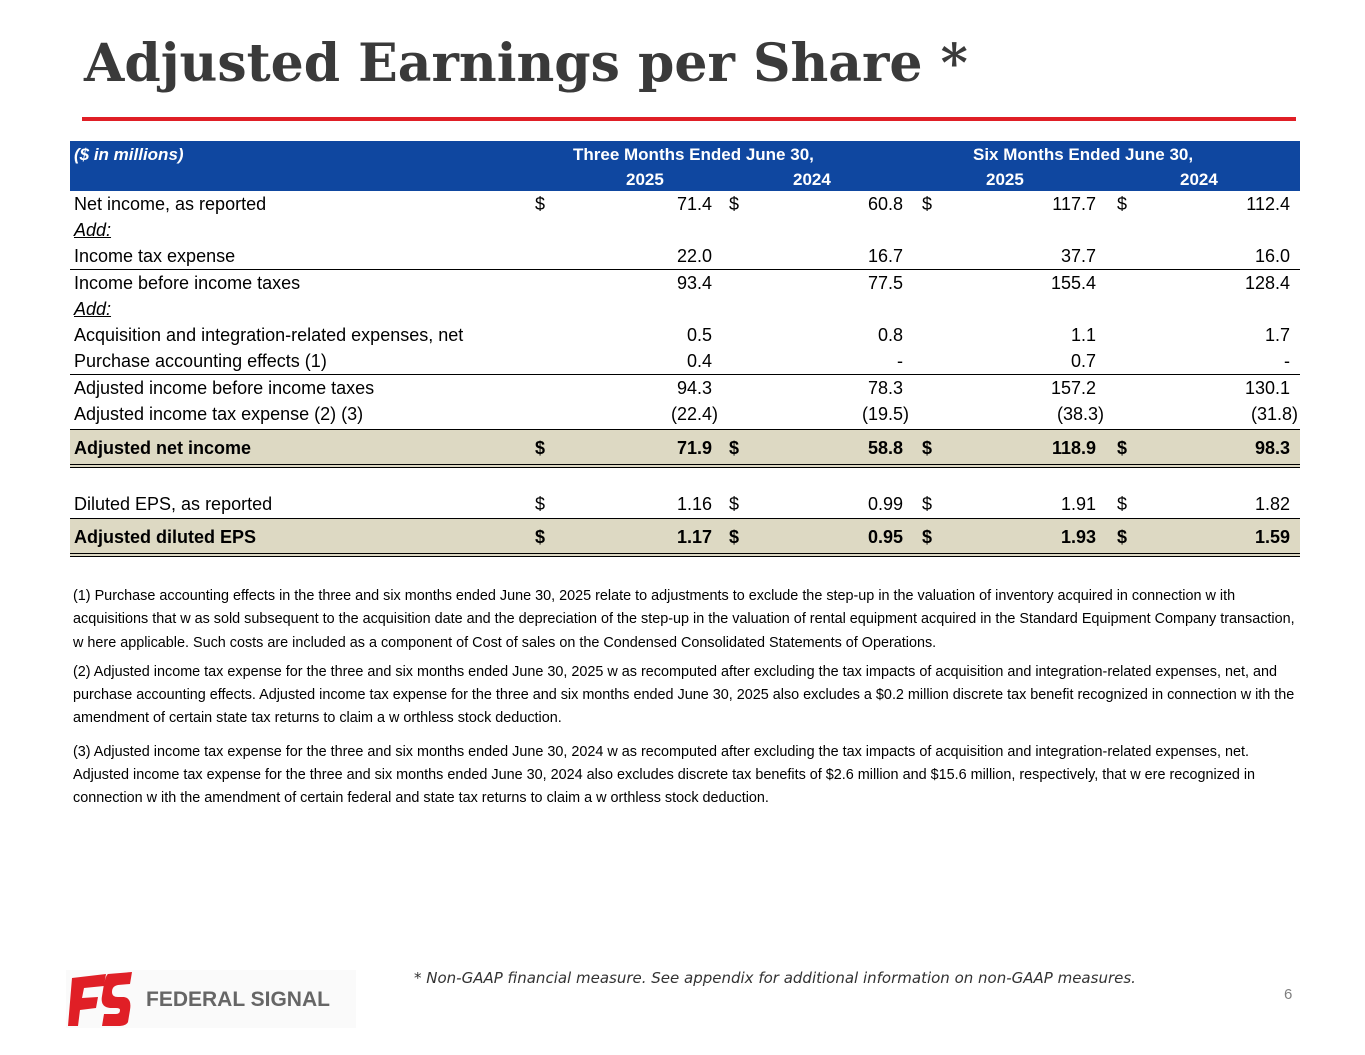 The image size is (1365, 1055). I want to click on year-col-1: 2025, so click(645, 179).